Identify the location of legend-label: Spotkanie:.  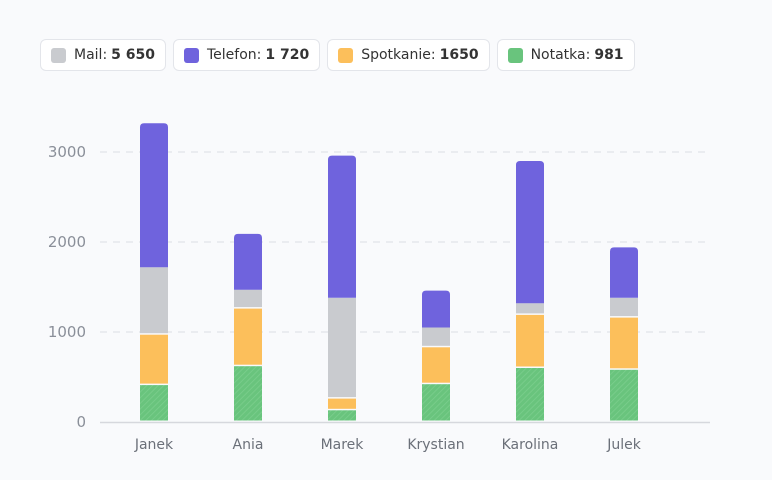
(398, 55).